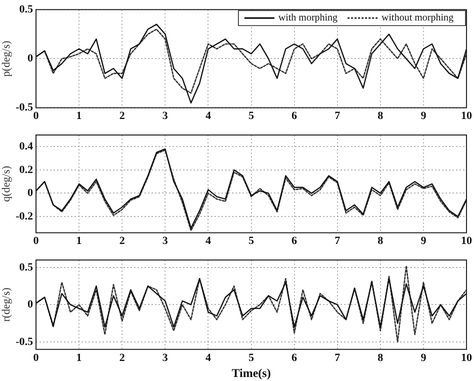 This screenshot has height=381, width=474. I want to click on y-axis-title: r(deg/s), so click(6, 304).